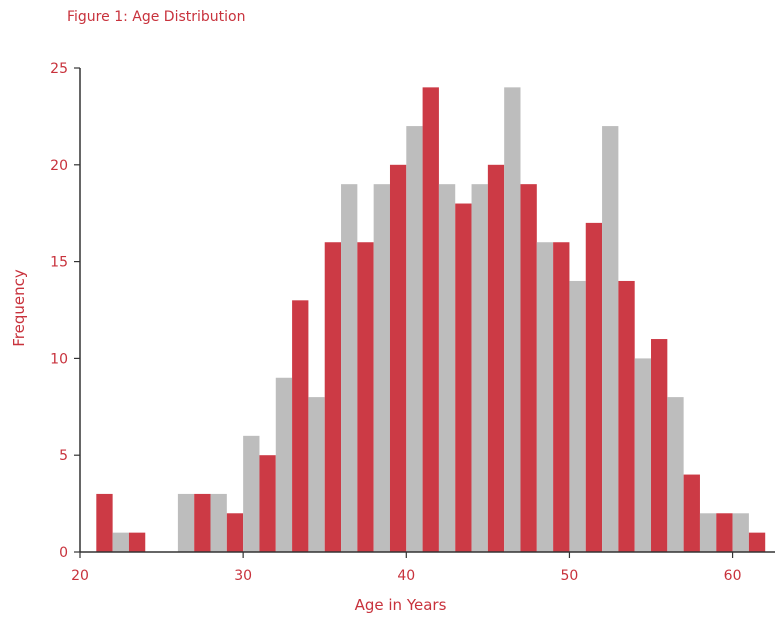  Describe the element at coordinates (65, 311) in the screenshot. I see `y-ticks-group: 0 5 10 15 20 25` at that location.